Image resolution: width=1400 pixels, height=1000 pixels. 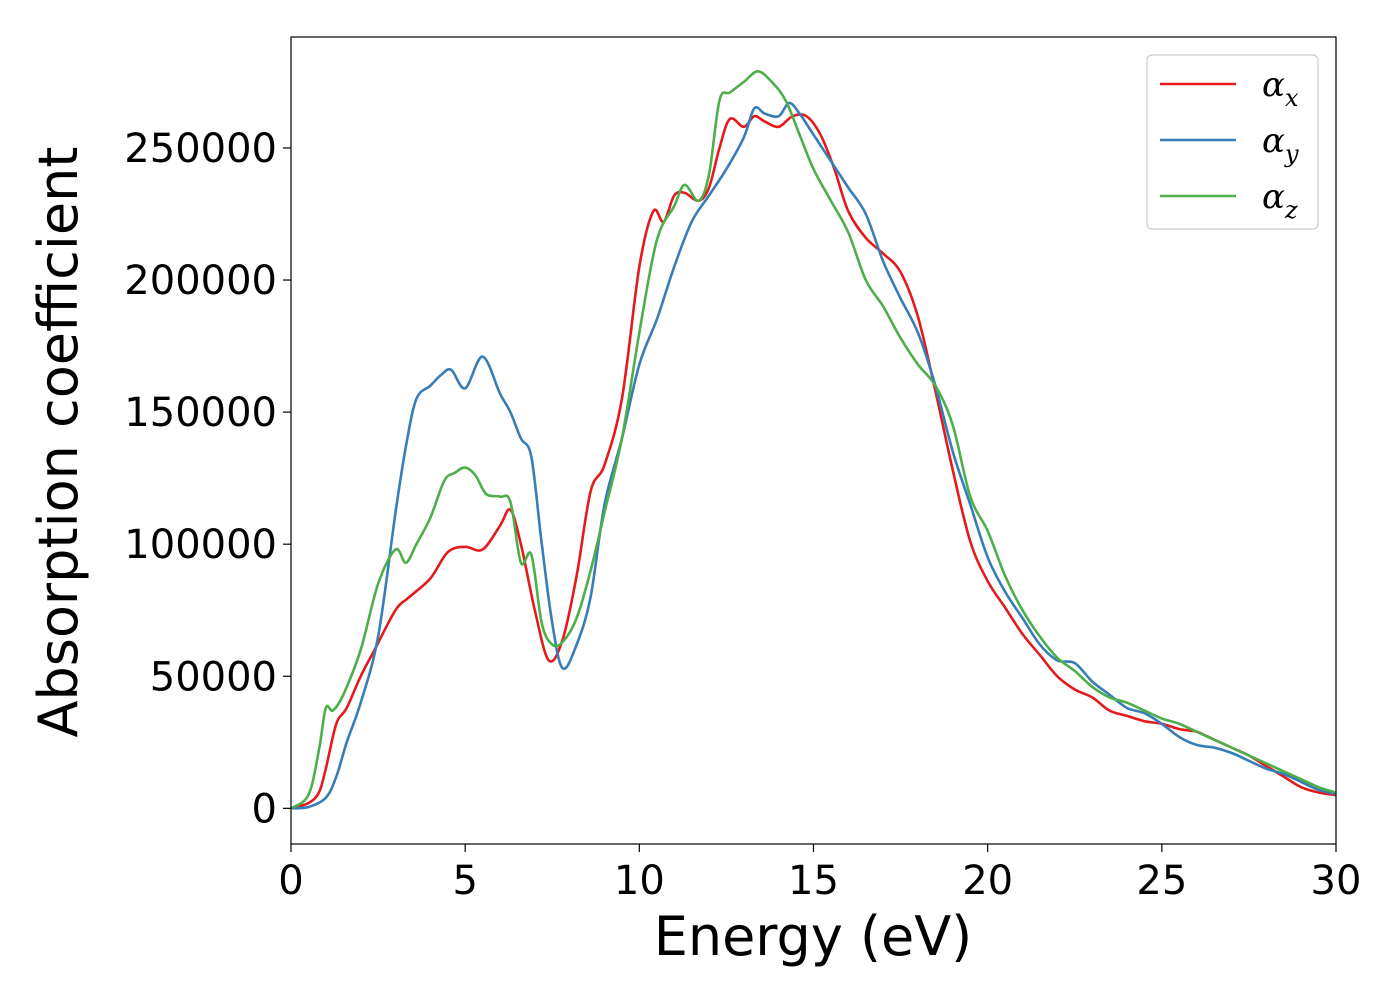 I want to click on y-tick-label: 250000, so click(x=200, y=149).